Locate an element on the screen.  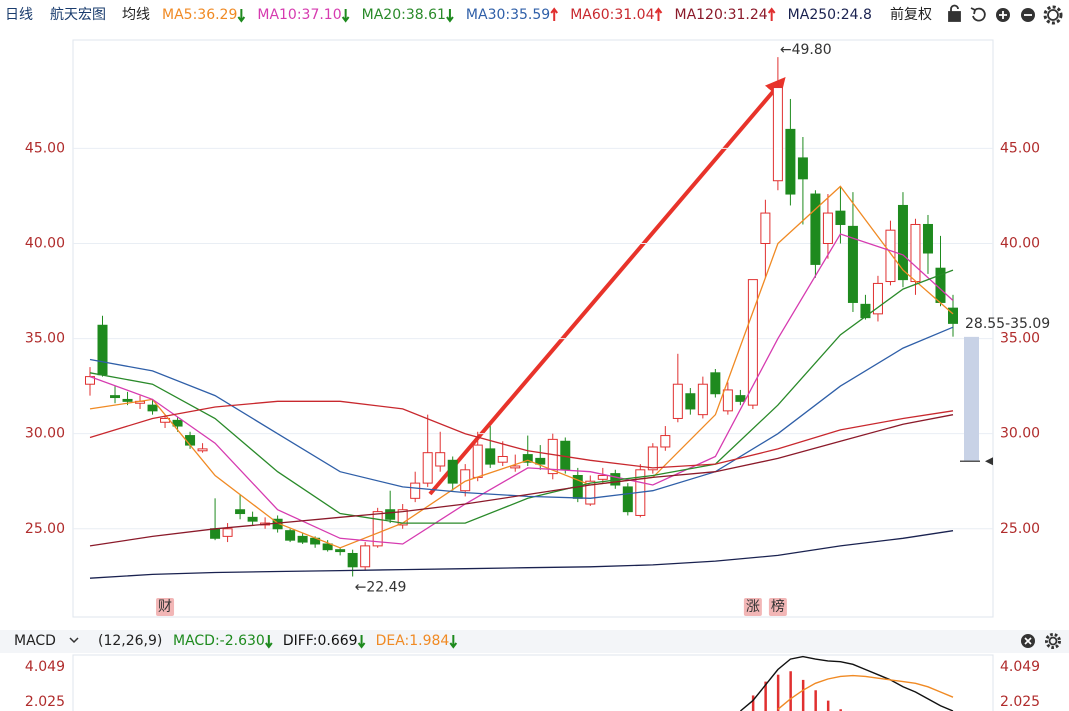
ma-label: 均线 is located at coordinates (136, 15).